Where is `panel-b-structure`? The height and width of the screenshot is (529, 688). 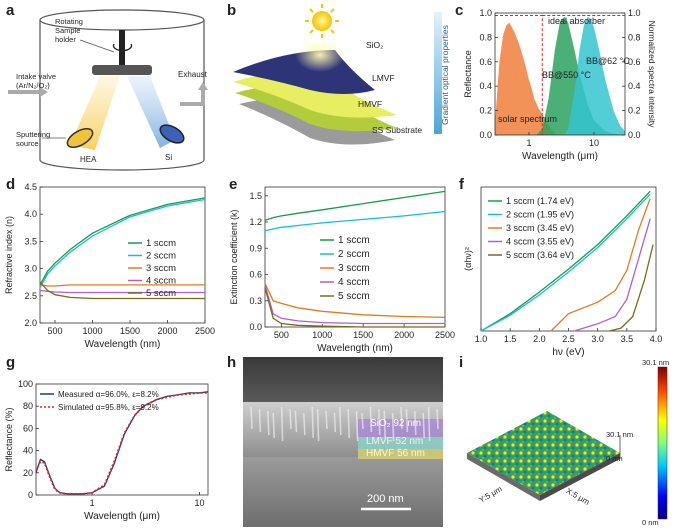 panel-b-structure is located at coordinates (337, 74).